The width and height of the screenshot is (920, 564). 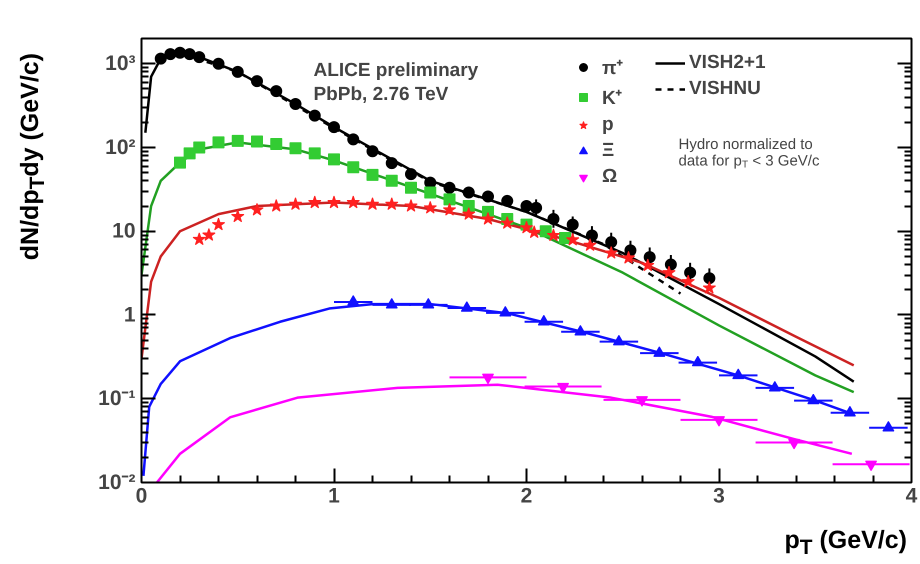 I want to click on y-tick-label: 1, so click(x=130, y=314).